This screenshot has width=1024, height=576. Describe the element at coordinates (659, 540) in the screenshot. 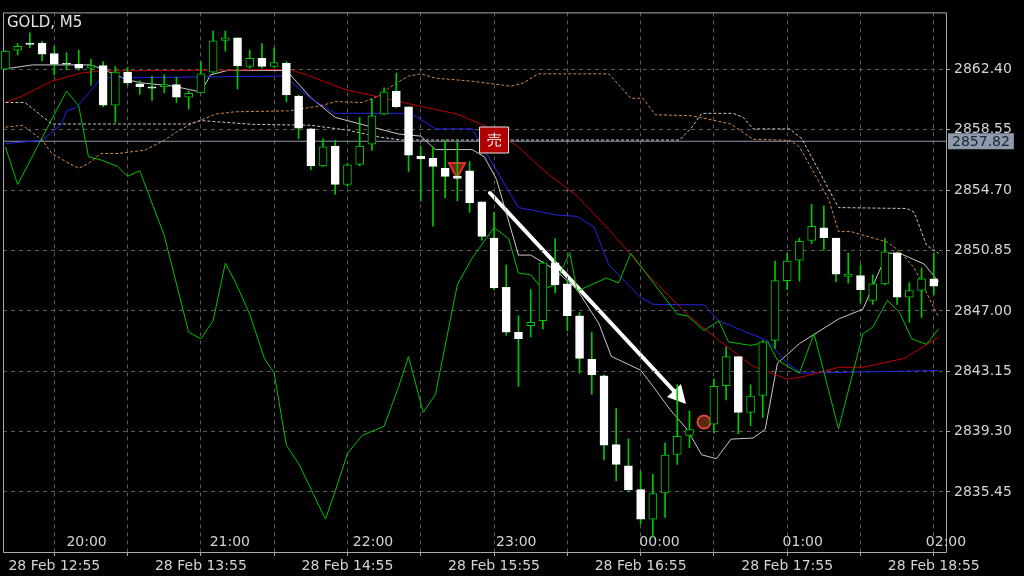

I see `x2-tick-label: 00:00` at that location.